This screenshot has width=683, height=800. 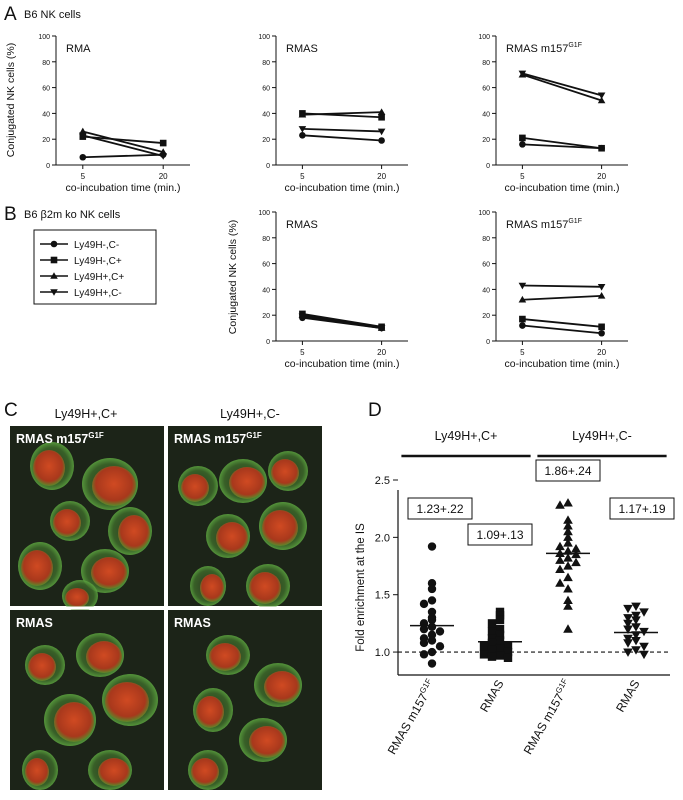 I want to click on panel-letter-c: C, so click(x=11, y=410).